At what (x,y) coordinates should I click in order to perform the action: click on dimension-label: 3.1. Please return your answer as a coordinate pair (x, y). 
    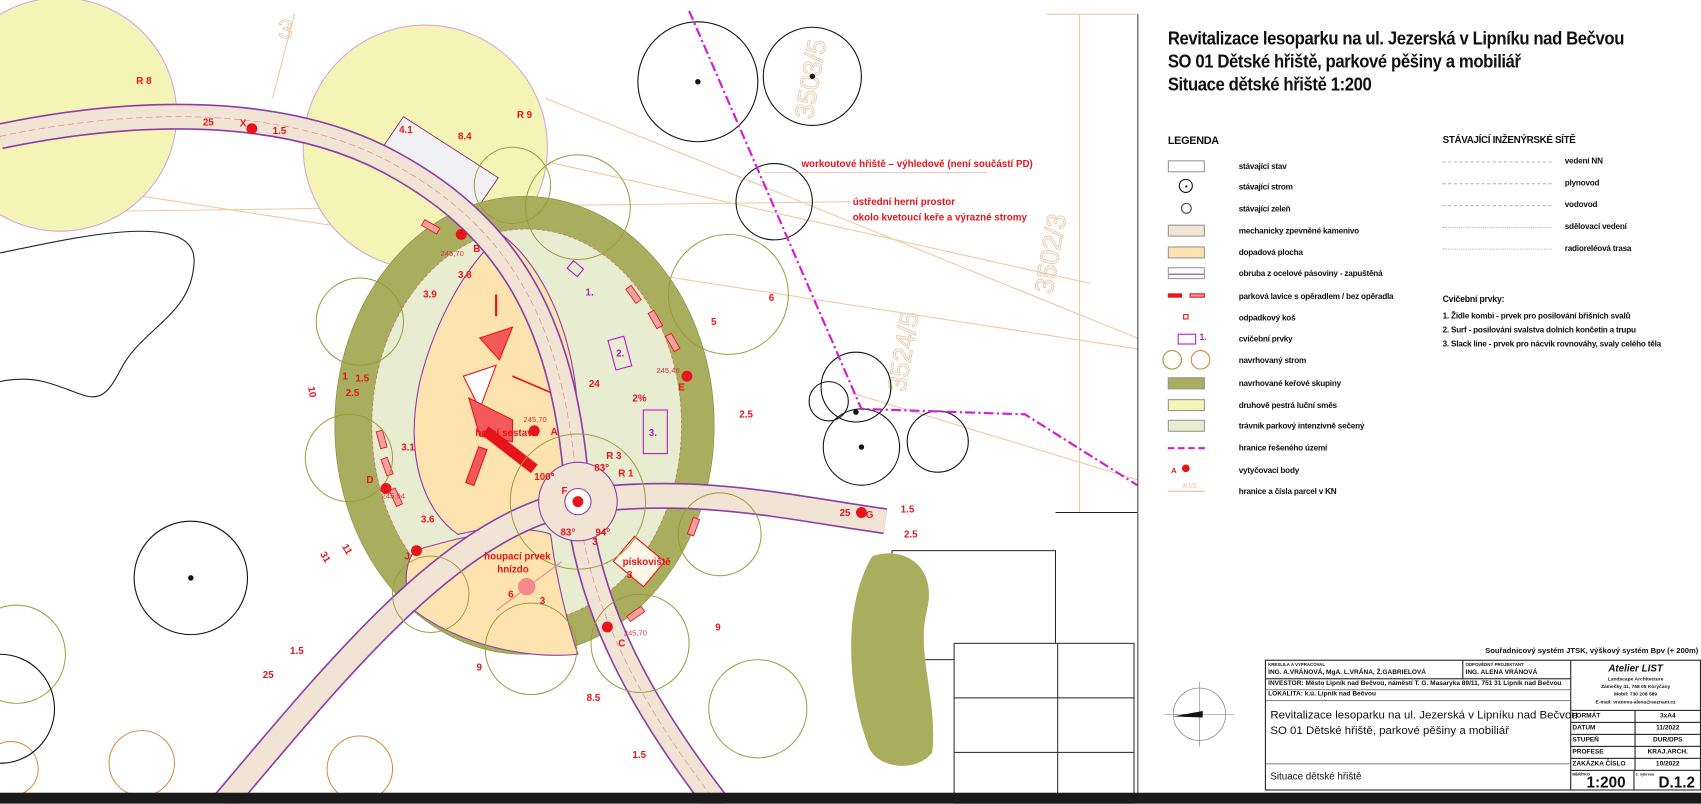
    Looking at the image, I should click on (408, 447).